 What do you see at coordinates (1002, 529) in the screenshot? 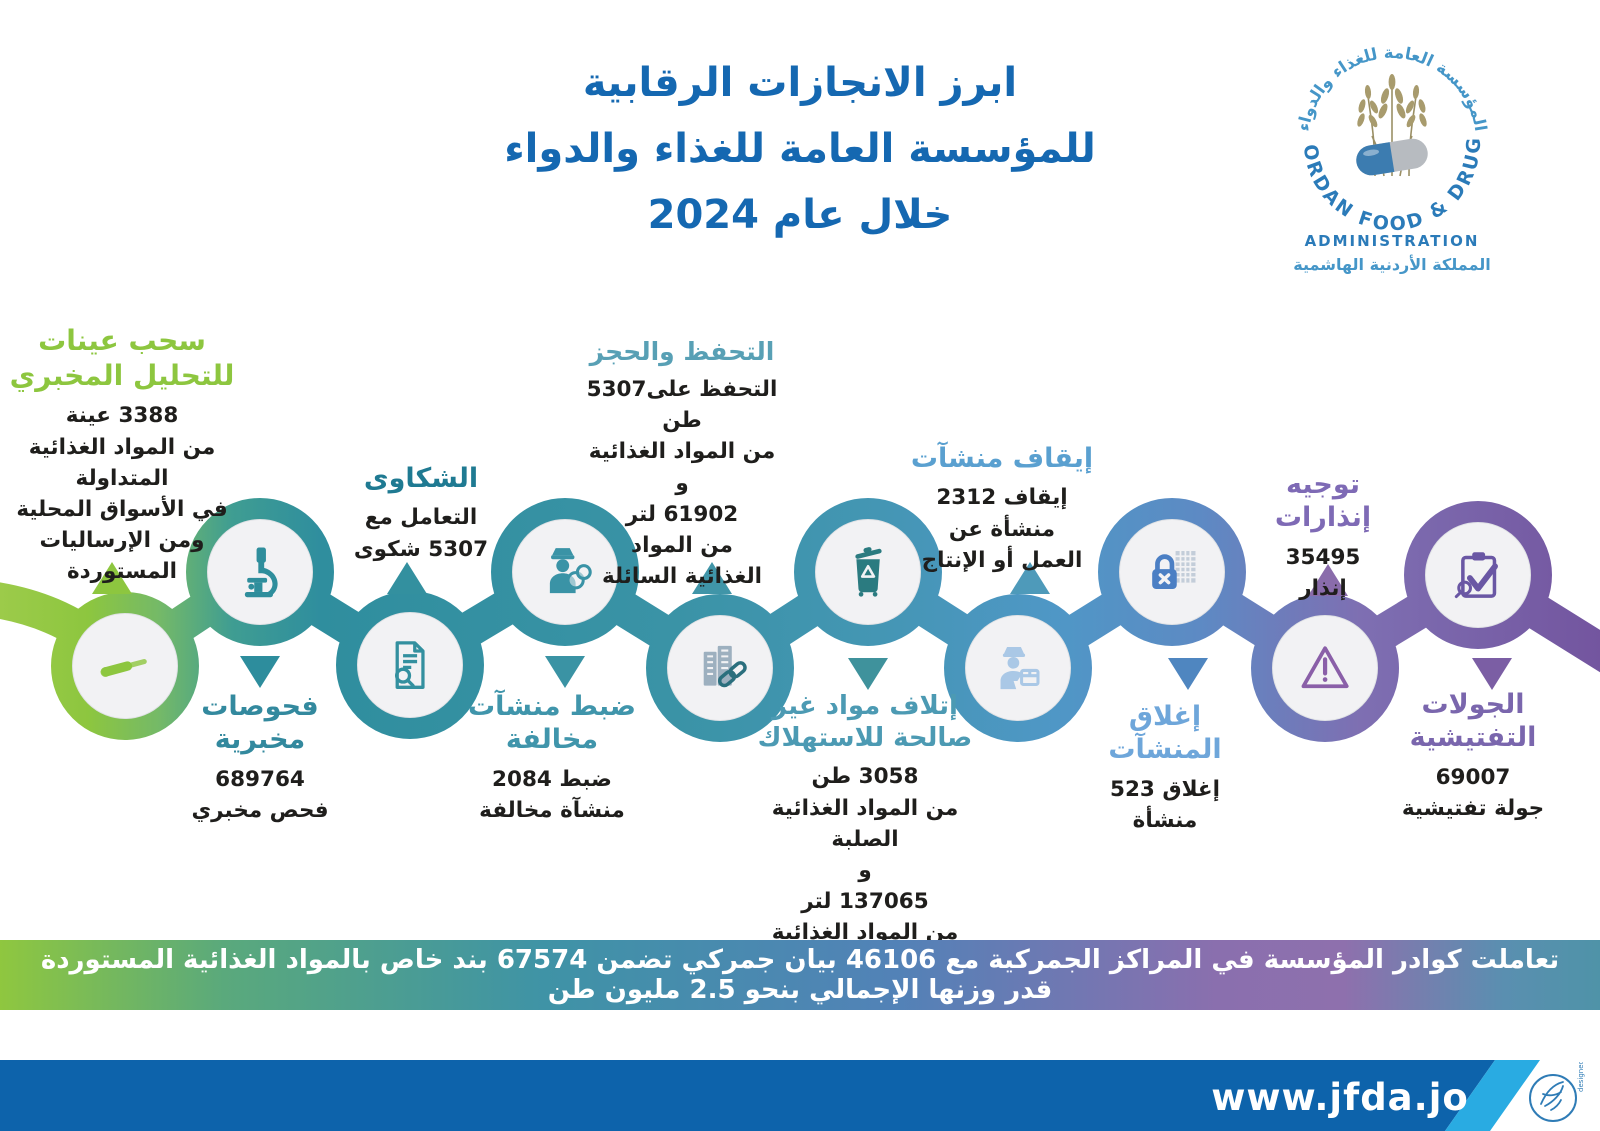
I see `milestone-suspension-stats: إيقاف 2312 منشأة عن العمل أو الإنتاج` at bounding box center [1002, 529].